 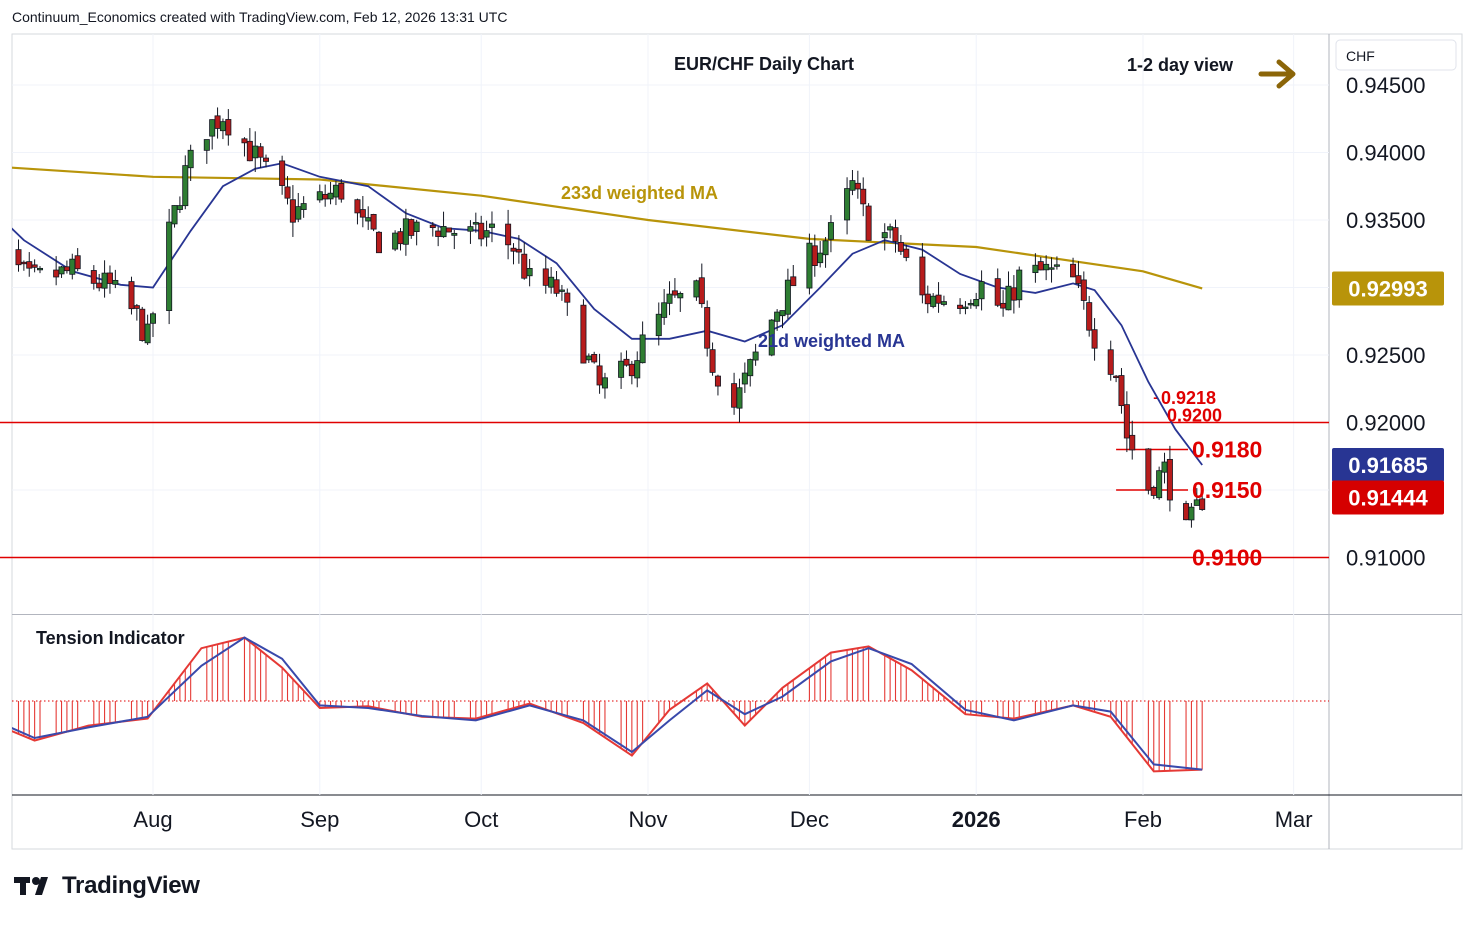 What do you see at coordinates (764, 64) in the screenshot?
I see `chart-title: EUR/CHF Daily Chart` at bounding box center [764, 64].